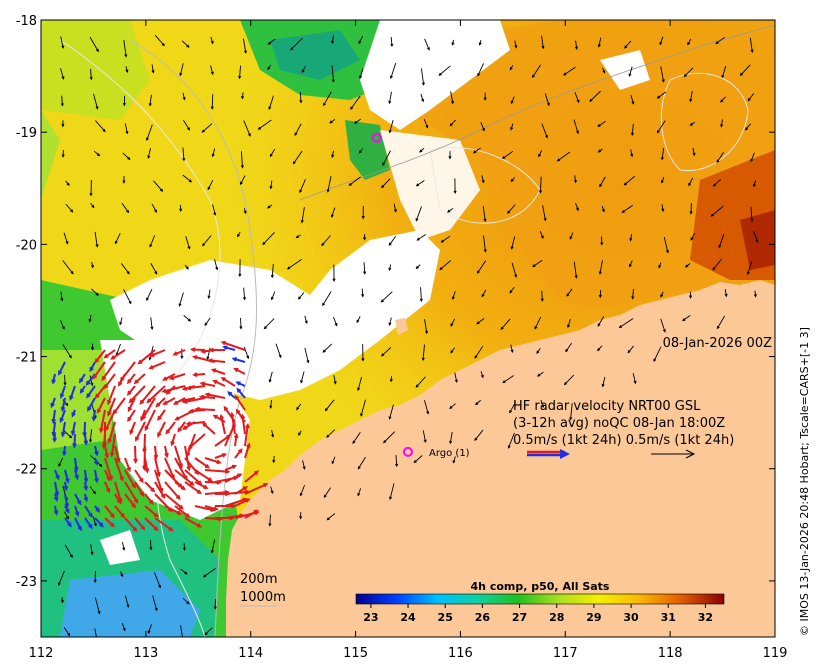 The width and height of the screenshot is (819, 672). I want to click on colorbar-tick-label: 30, so click(631, 617).